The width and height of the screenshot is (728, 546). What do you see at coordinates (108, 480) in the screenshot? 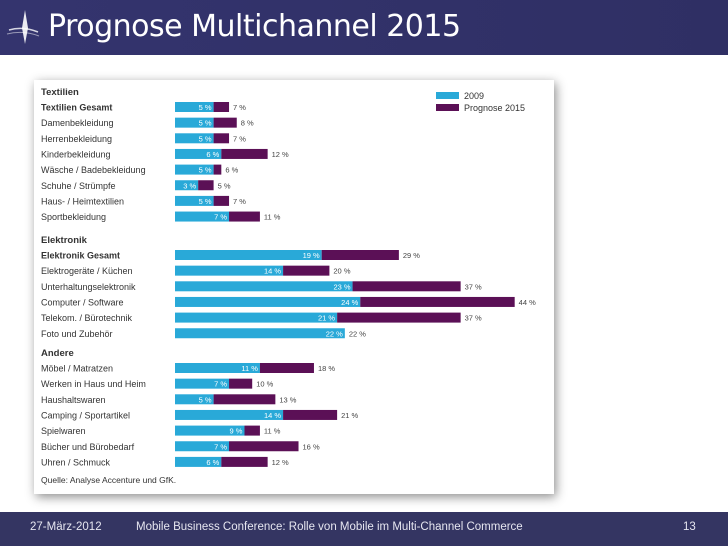
I see `source-note: Quelle: Analyse Accenture und GfK.` at bounding box center [108, 480].